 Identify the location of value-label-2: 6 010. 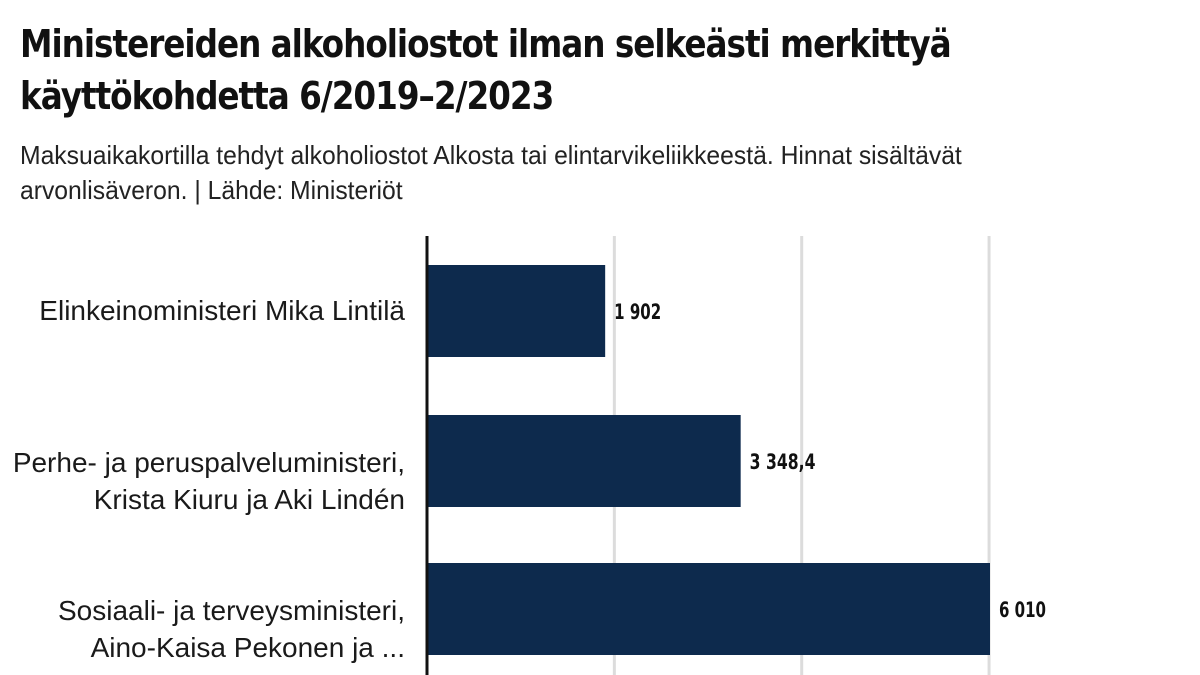
(1022, 610).